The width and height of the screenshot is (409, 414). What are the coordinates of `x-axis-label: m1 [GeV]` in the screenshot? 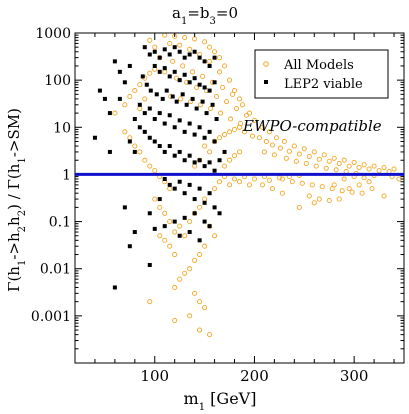 It's located at (220, 401).